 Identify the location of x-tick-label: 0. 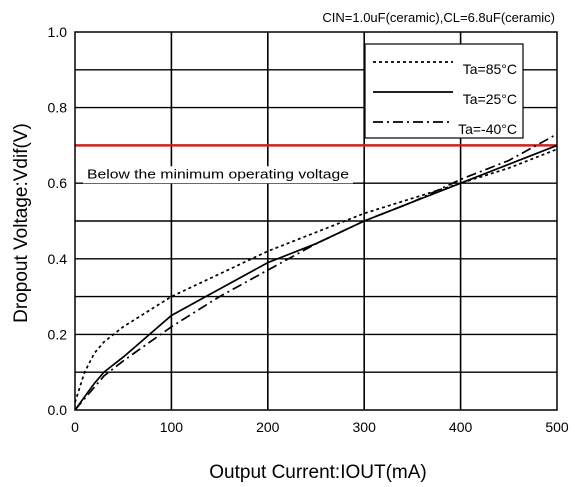
(75, 427).